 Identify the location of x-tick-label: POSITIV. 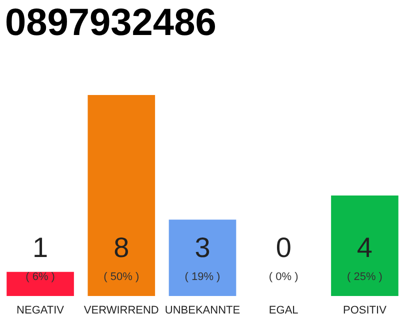
(365, 310).